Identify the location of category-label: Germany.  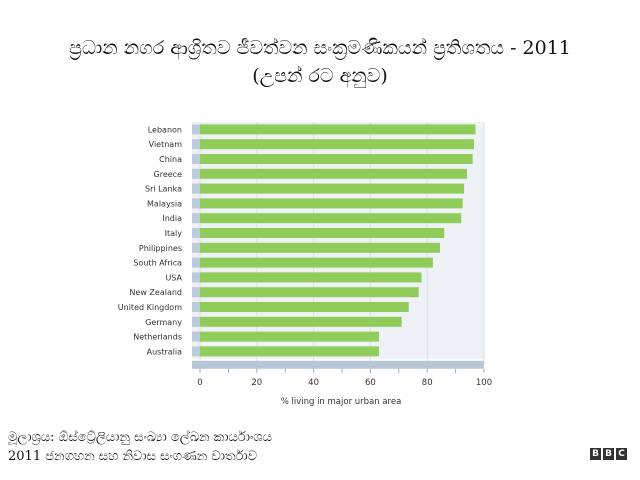
(163, 322).